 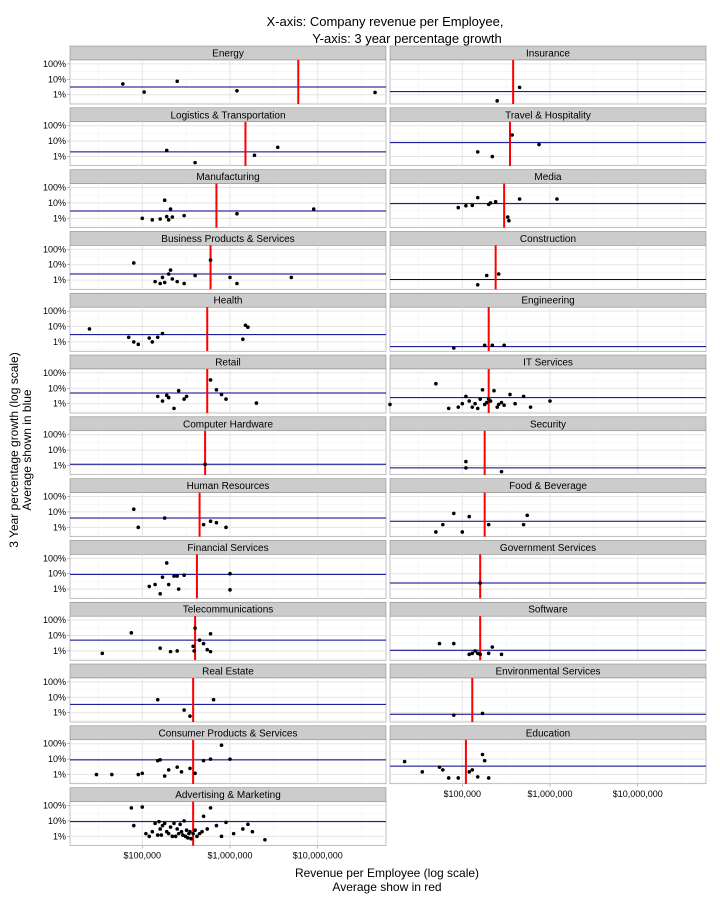 What do you see at coordinates (638, 794) in the screenshot?
I see `x-tick-label: $10,000,000` at bounding box center [638, 794].